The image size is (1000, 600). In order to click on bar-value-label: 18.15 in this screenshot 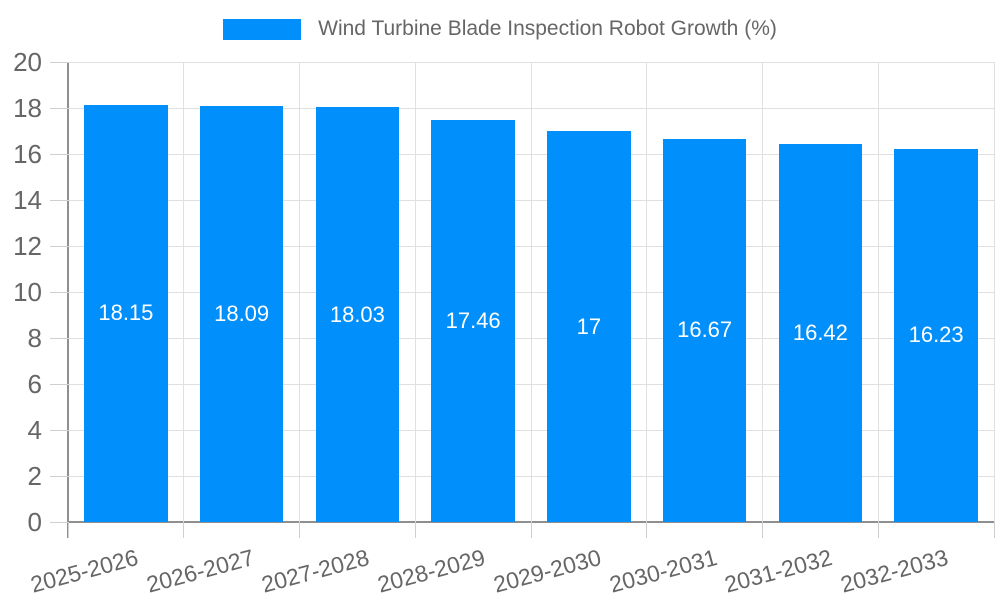, I will do `click(126, 313)`.